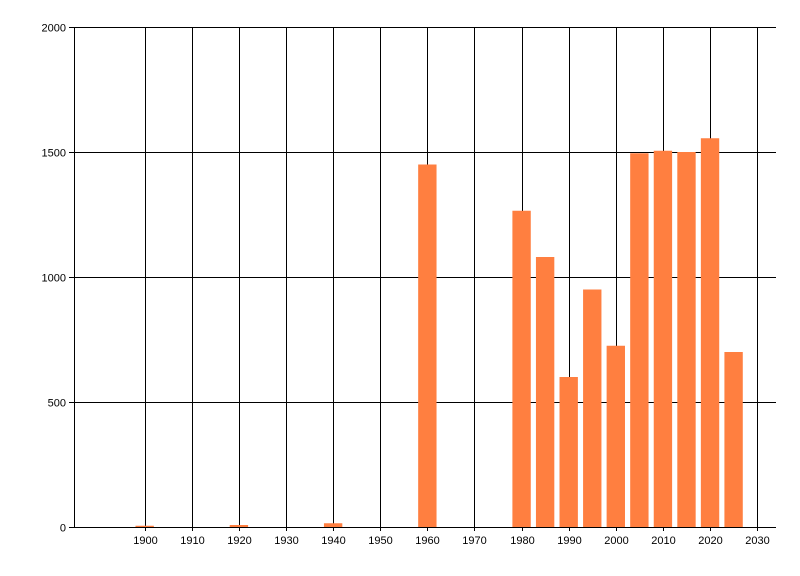  Describe the element at coordinates (63, 529) in the screenshot. I see `y-tick-label: 0` at that location.